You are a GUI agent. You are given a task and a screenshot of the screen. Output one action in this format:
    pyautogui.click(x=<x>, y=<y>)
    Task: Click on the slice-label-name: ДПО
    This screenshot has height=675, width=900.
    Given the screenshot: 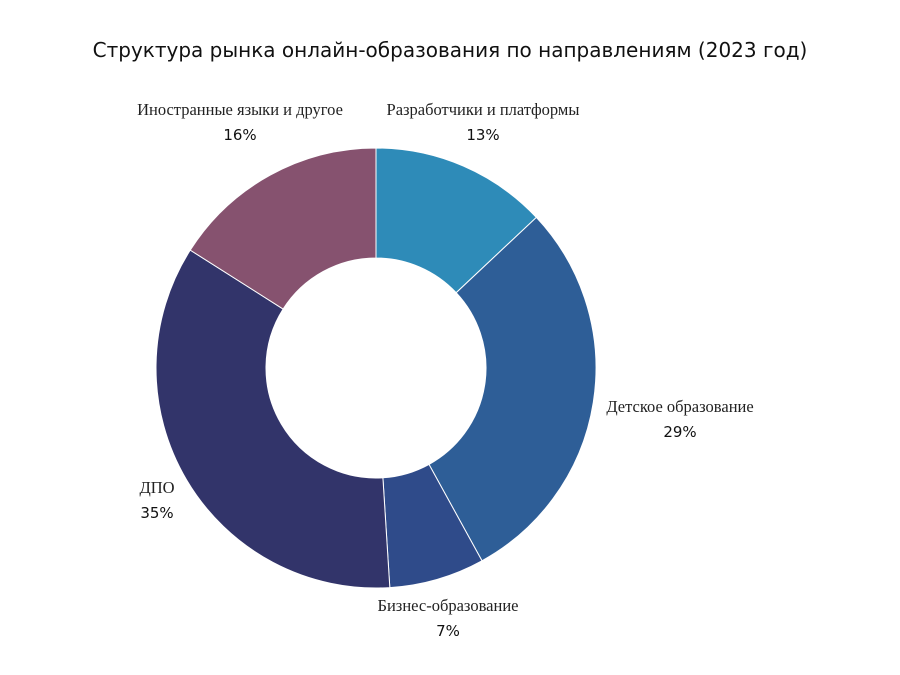 What is the action you would take?
    pyautogui.click(x=156, y=487)
    